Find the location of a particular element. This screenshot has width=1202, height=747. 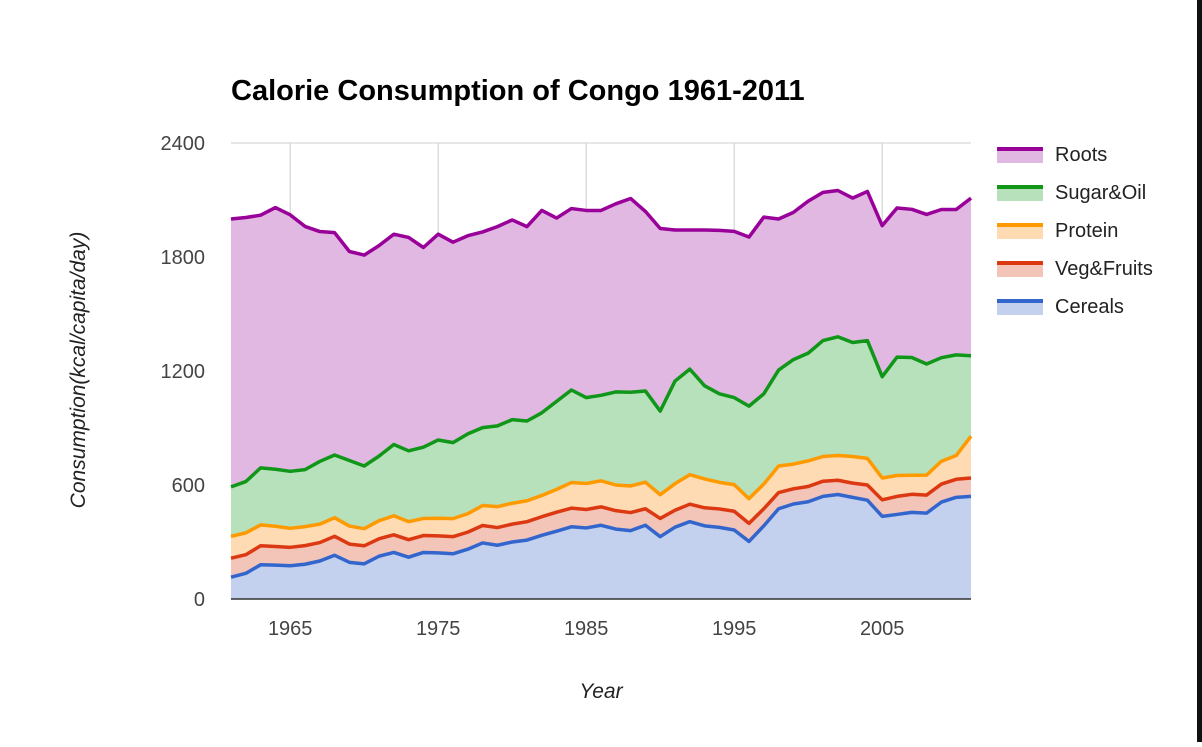

line-veg-fruits is located at coordinates (601, 518).